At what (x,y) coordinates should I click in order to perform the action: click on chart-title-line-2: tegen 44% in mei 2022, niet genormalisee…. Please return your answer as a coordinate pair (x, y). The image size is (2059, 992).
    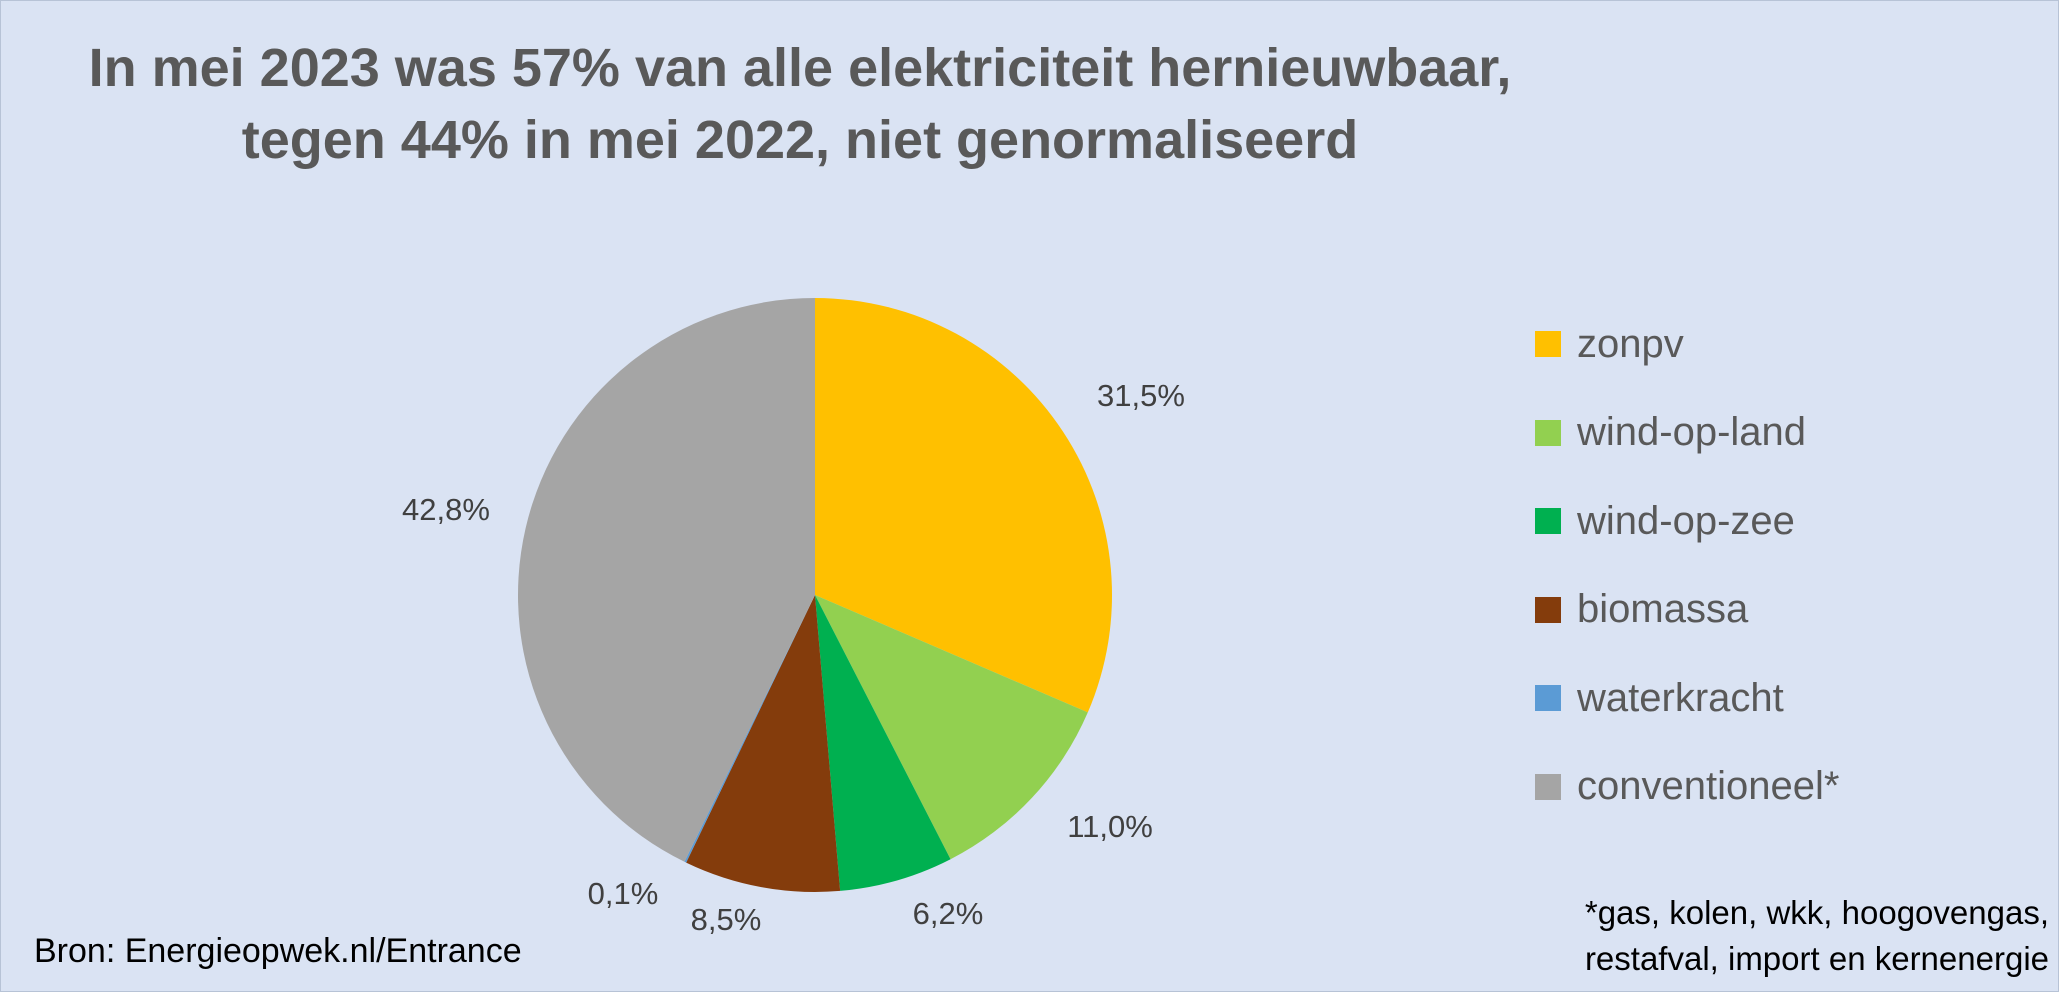
    Looking at the image, I should click on (800, 140).